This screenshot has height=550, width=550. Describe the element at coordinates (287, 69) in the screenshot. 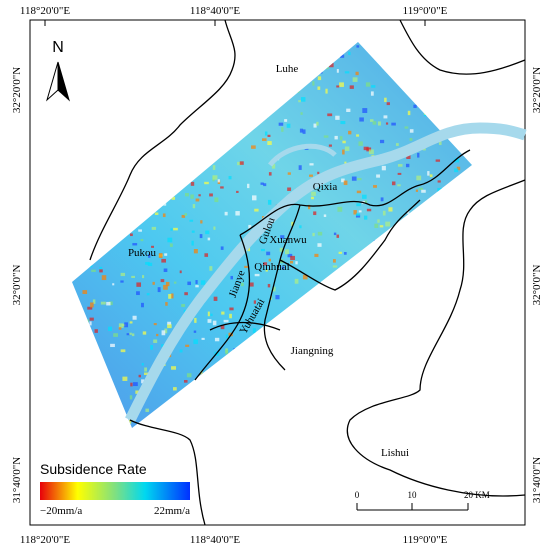

I see `district-label: Luhe` at that location.